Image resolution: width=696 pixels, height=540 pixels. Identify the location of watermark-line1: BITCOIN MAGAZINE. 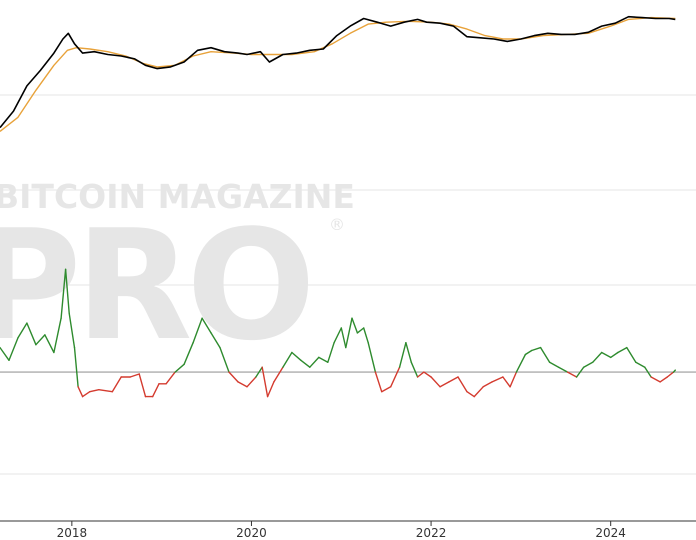
(177, 196).